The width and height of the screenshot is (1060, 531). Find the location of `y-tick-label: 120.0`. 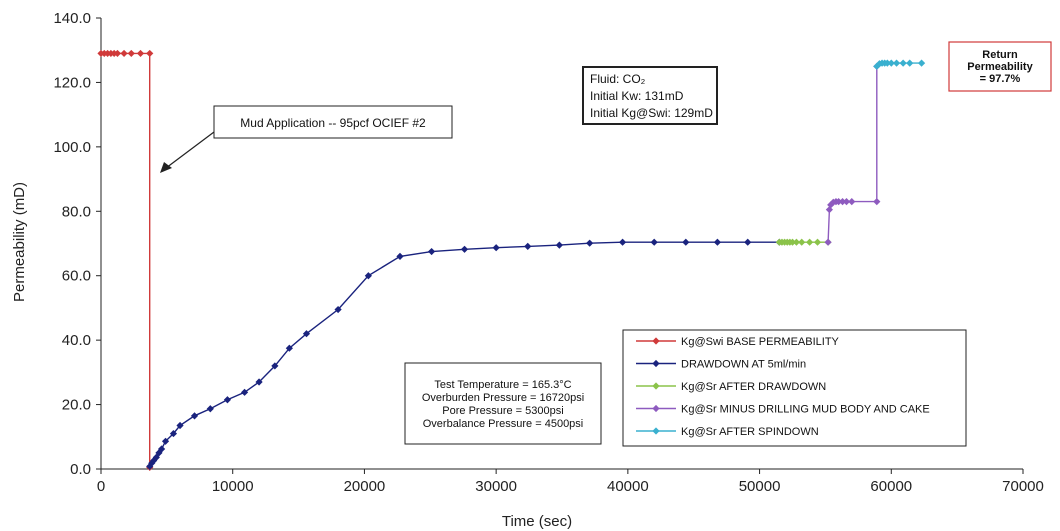

y-tick-label: 120.0 is located at coordinates (72, 82).